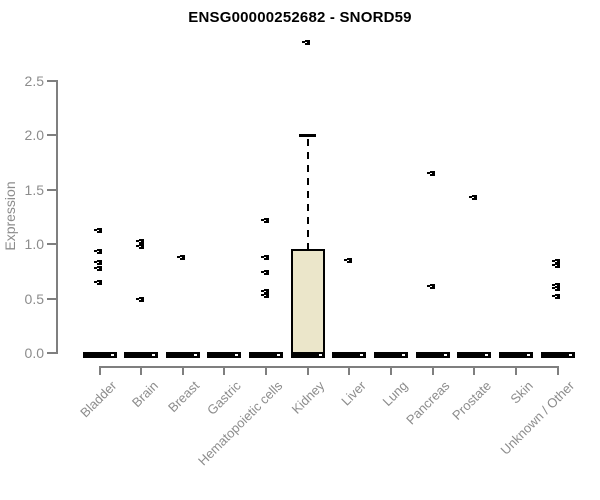  I want to click on category-label: Skin, so click(521, 392).